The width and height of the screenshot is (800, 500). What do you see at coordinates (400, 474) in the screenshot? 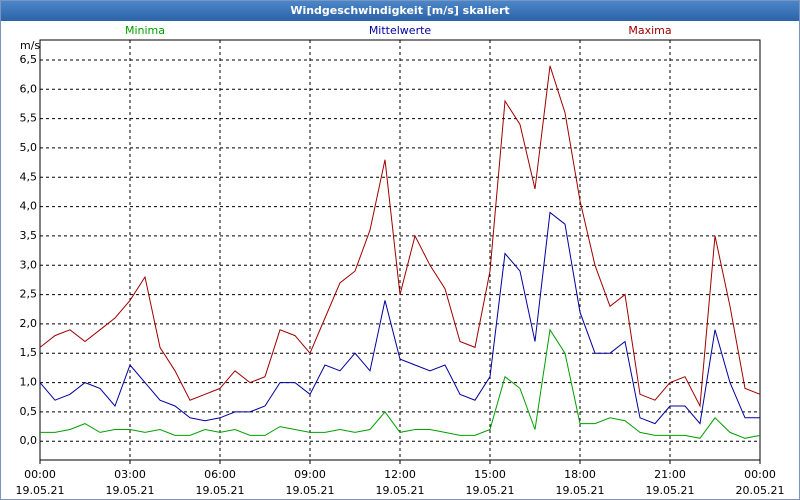
I see `x-tick-label: 12:00` at bounding box center [400, 474].